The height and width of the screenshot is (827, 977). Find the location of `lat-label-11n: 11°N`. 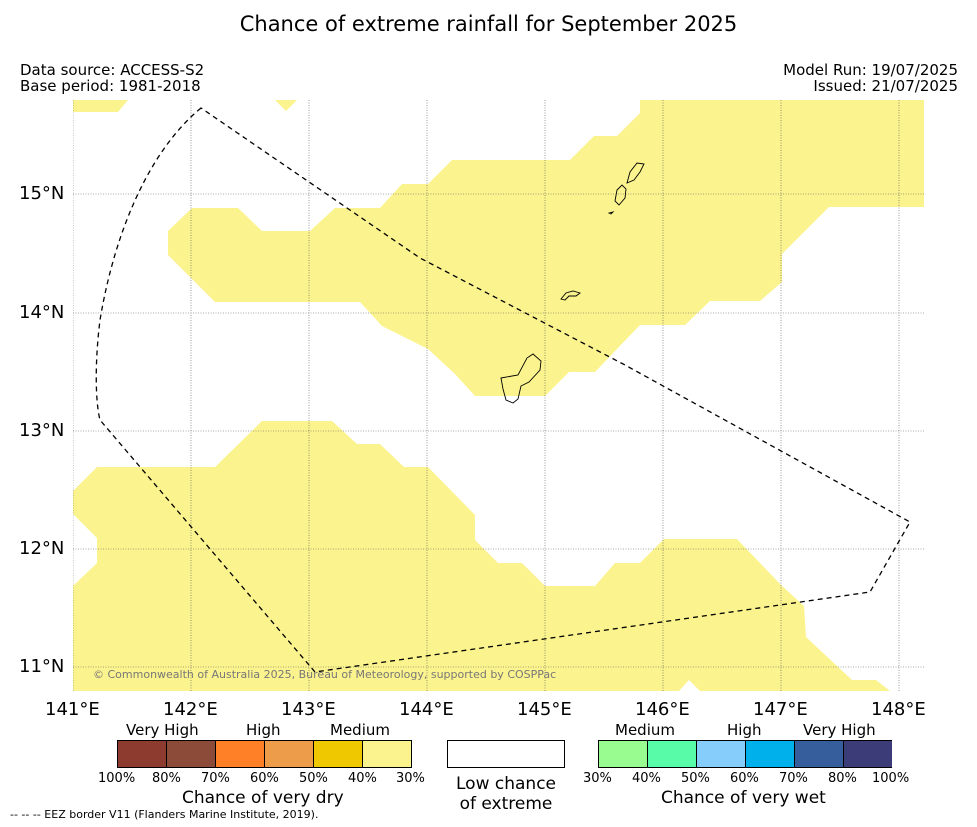

lat-label-11n: 11°N is located at coordinates (42, 666).